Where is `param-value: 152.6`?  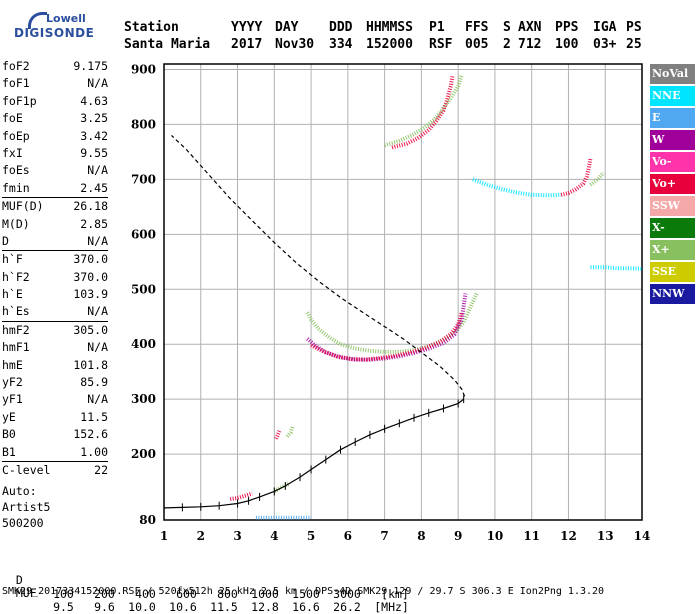 param-value: 152.6 is located at coordinates (90, 434).